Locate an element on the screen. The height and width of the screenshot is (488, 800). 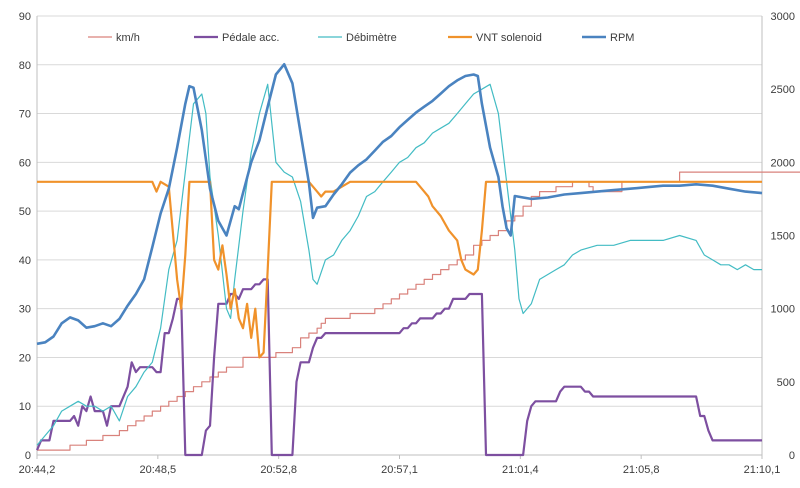
x-tick-label: 20:44,2 is located at coordinates (37, 470).